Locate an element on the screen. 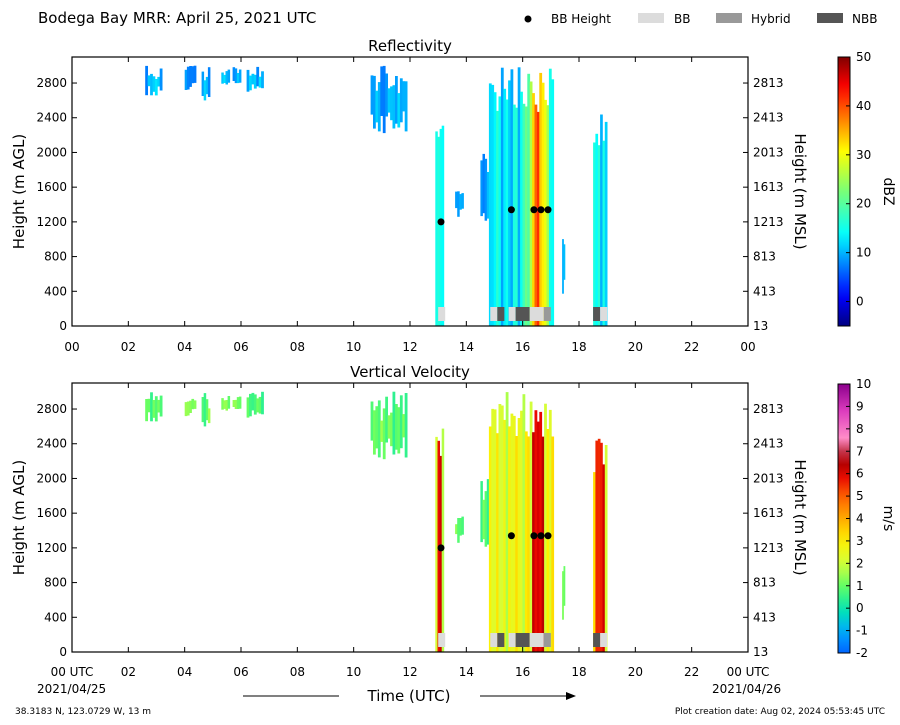 Image resolution: width=900 pixels, height=725 pixels. y-tick-right-label: 2813 is located at coordinates (768, 83).